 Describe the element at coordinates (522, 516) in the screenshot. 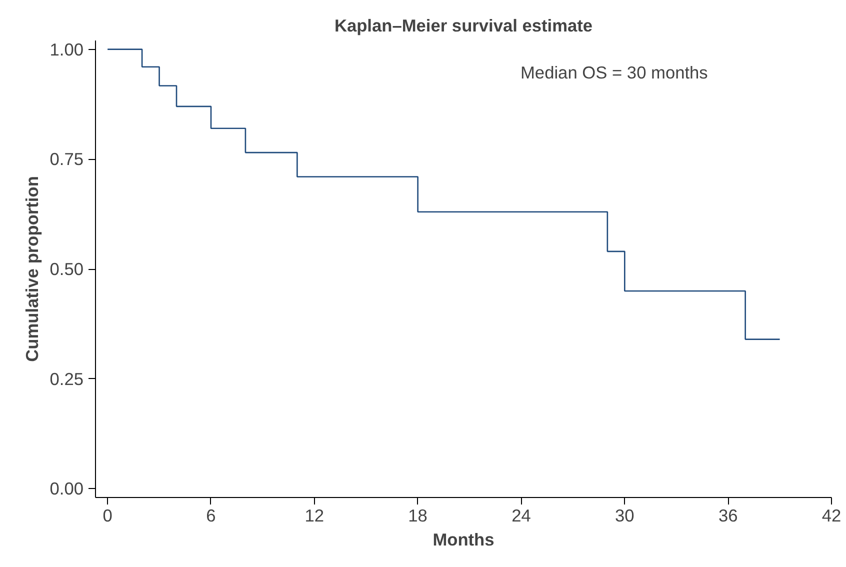

I see `x-tick-label: 24` at that location.